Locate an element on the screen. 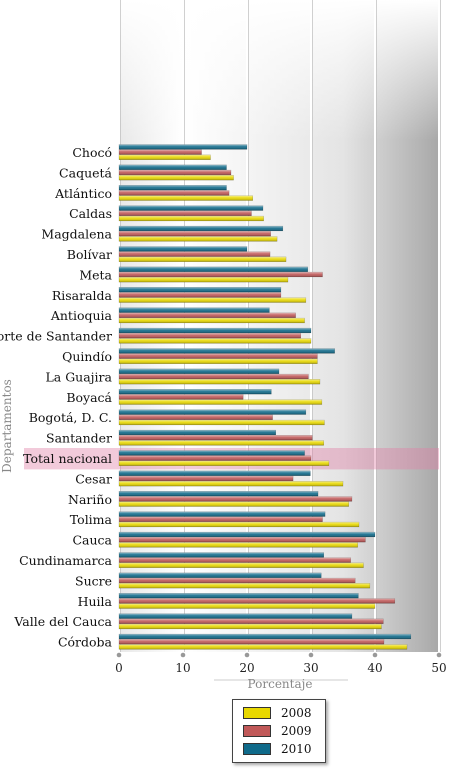 The width and height of the screenshot is (472, 784). legend-label-2010: 2010 is located at coordinates (296, 749).